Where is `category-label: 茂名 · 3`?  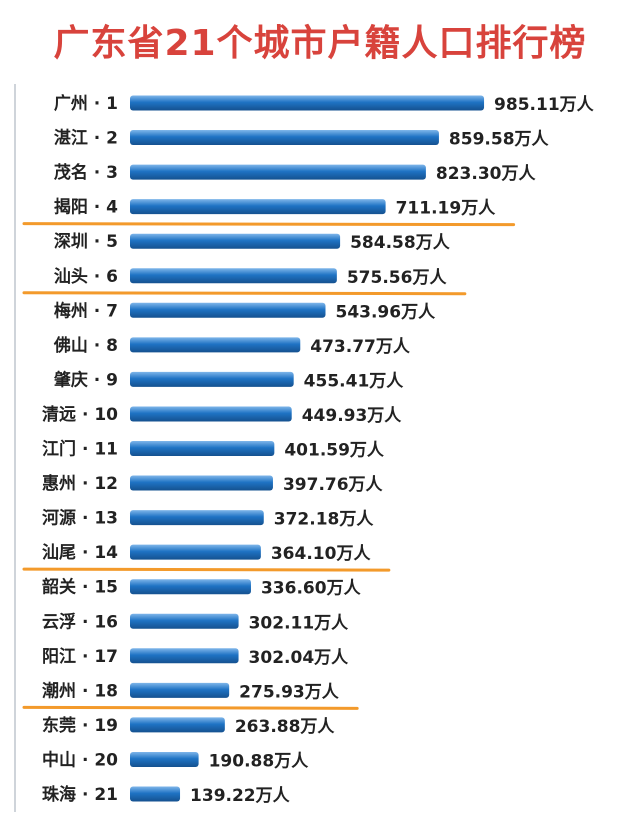 category-label: 茂名 · 3 is located at coordinates (86, 172).